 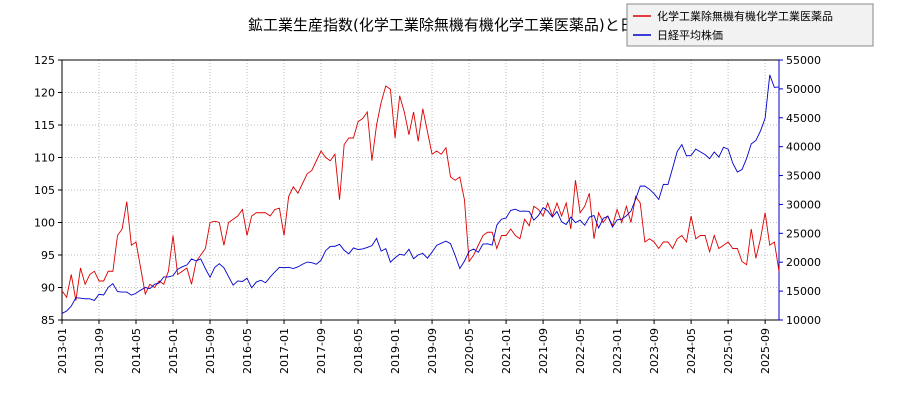 What do you see at coordinates (99, 351) in the screenshot?
I see `x-tick-label: 2013-09` at bounding box center [99, 351].